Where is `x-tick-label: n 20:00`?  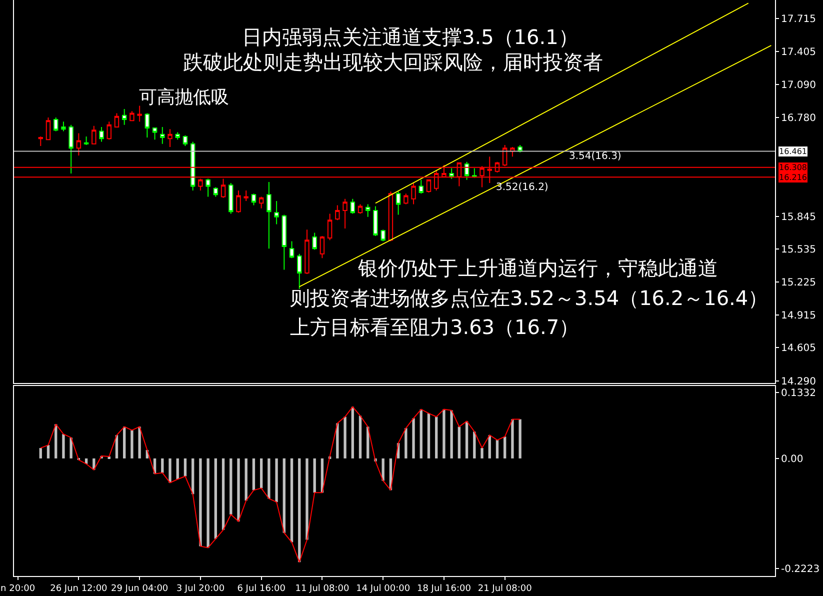 x-tick-label: n 20:00 is located at coordinates (18, 589).